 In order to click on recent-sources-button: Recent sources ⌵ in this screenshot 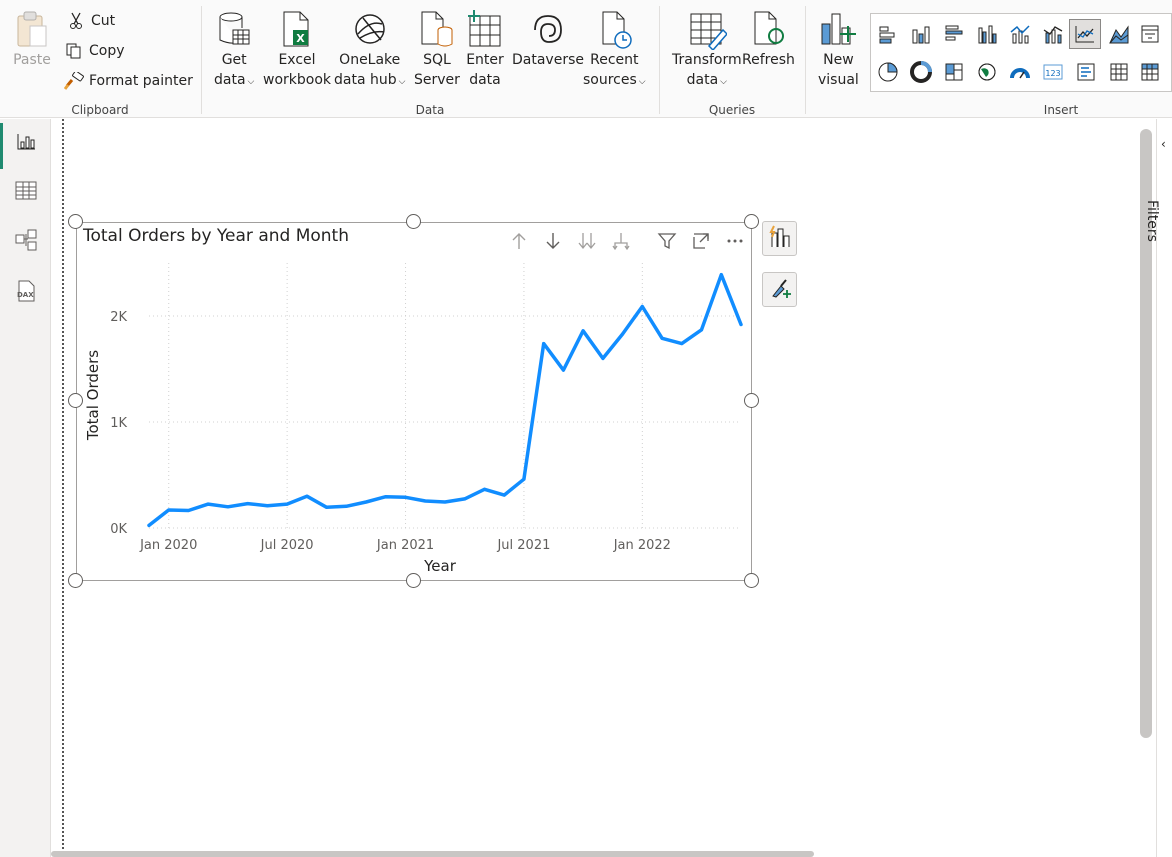, I will do `click(614, 51)`.